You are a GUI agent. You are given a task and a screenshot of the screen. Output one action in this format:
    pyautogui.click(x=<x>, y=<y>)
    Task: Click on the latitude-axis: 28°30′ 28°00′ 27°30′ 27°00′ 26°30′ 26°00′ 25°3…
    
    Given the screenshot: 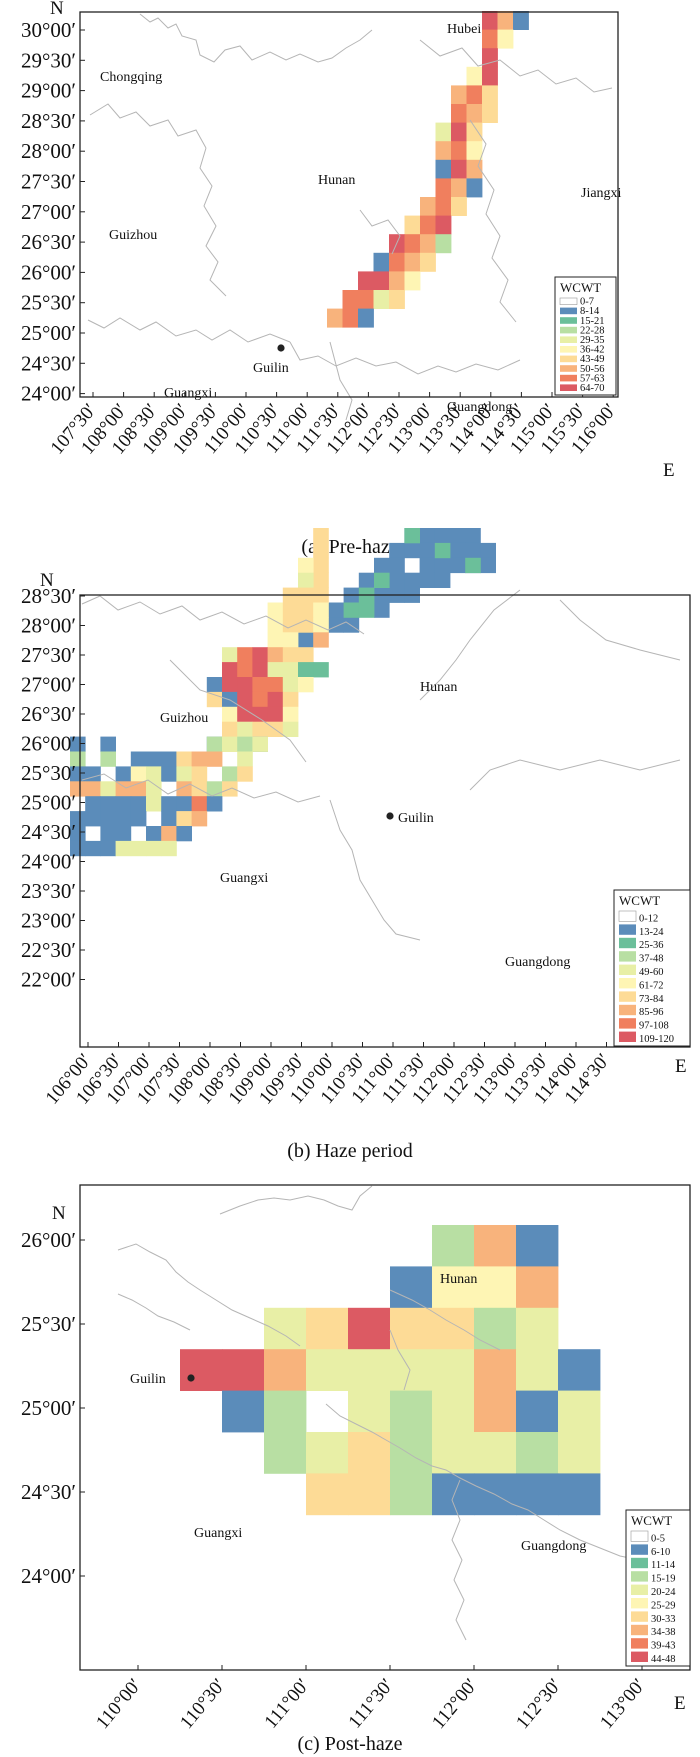 What is the action you would take?
    pyautogui.click(x=53, y=788)
    